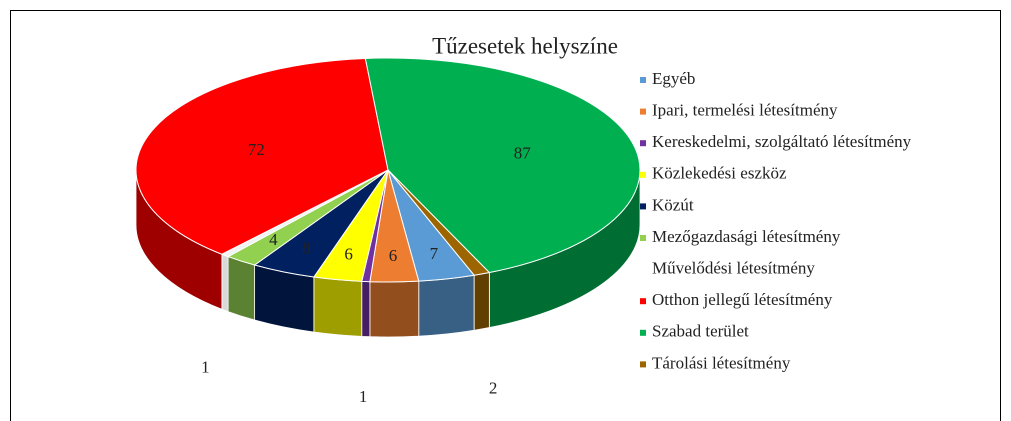  I want to click on data-label: 7, so click(434, 253).